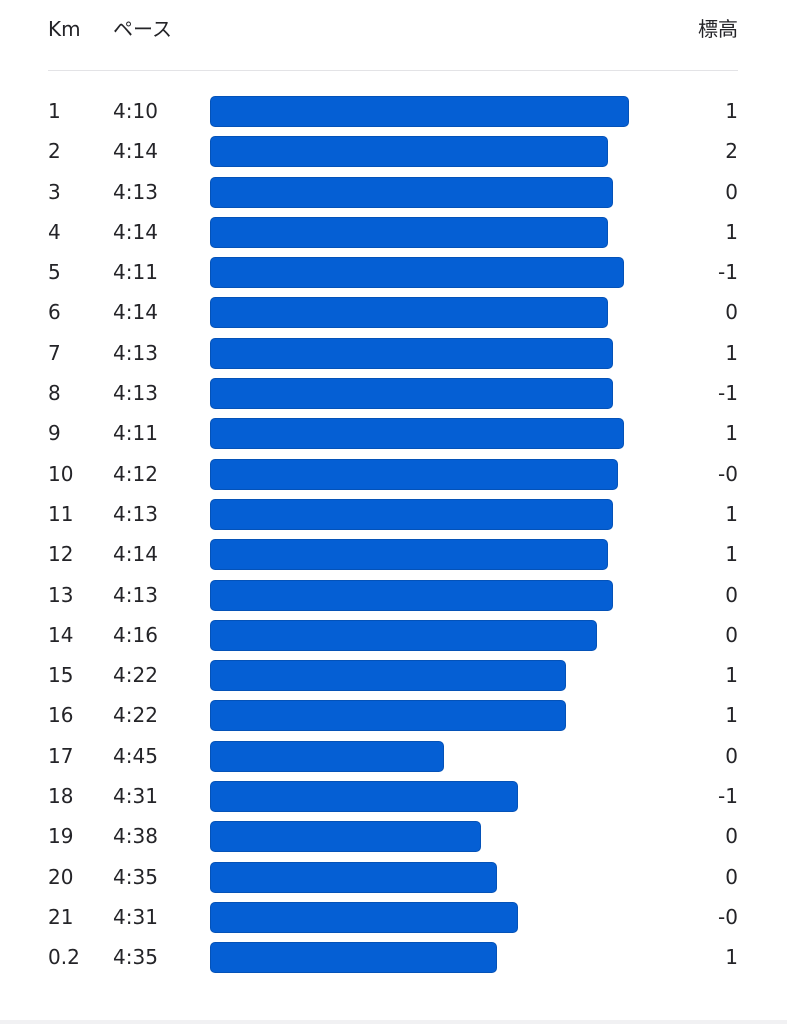 This screenshot has width=787, height=1024. Describe the element at coordinates (61, 554) in the screenshot. I see `split-km: 12` at that location.